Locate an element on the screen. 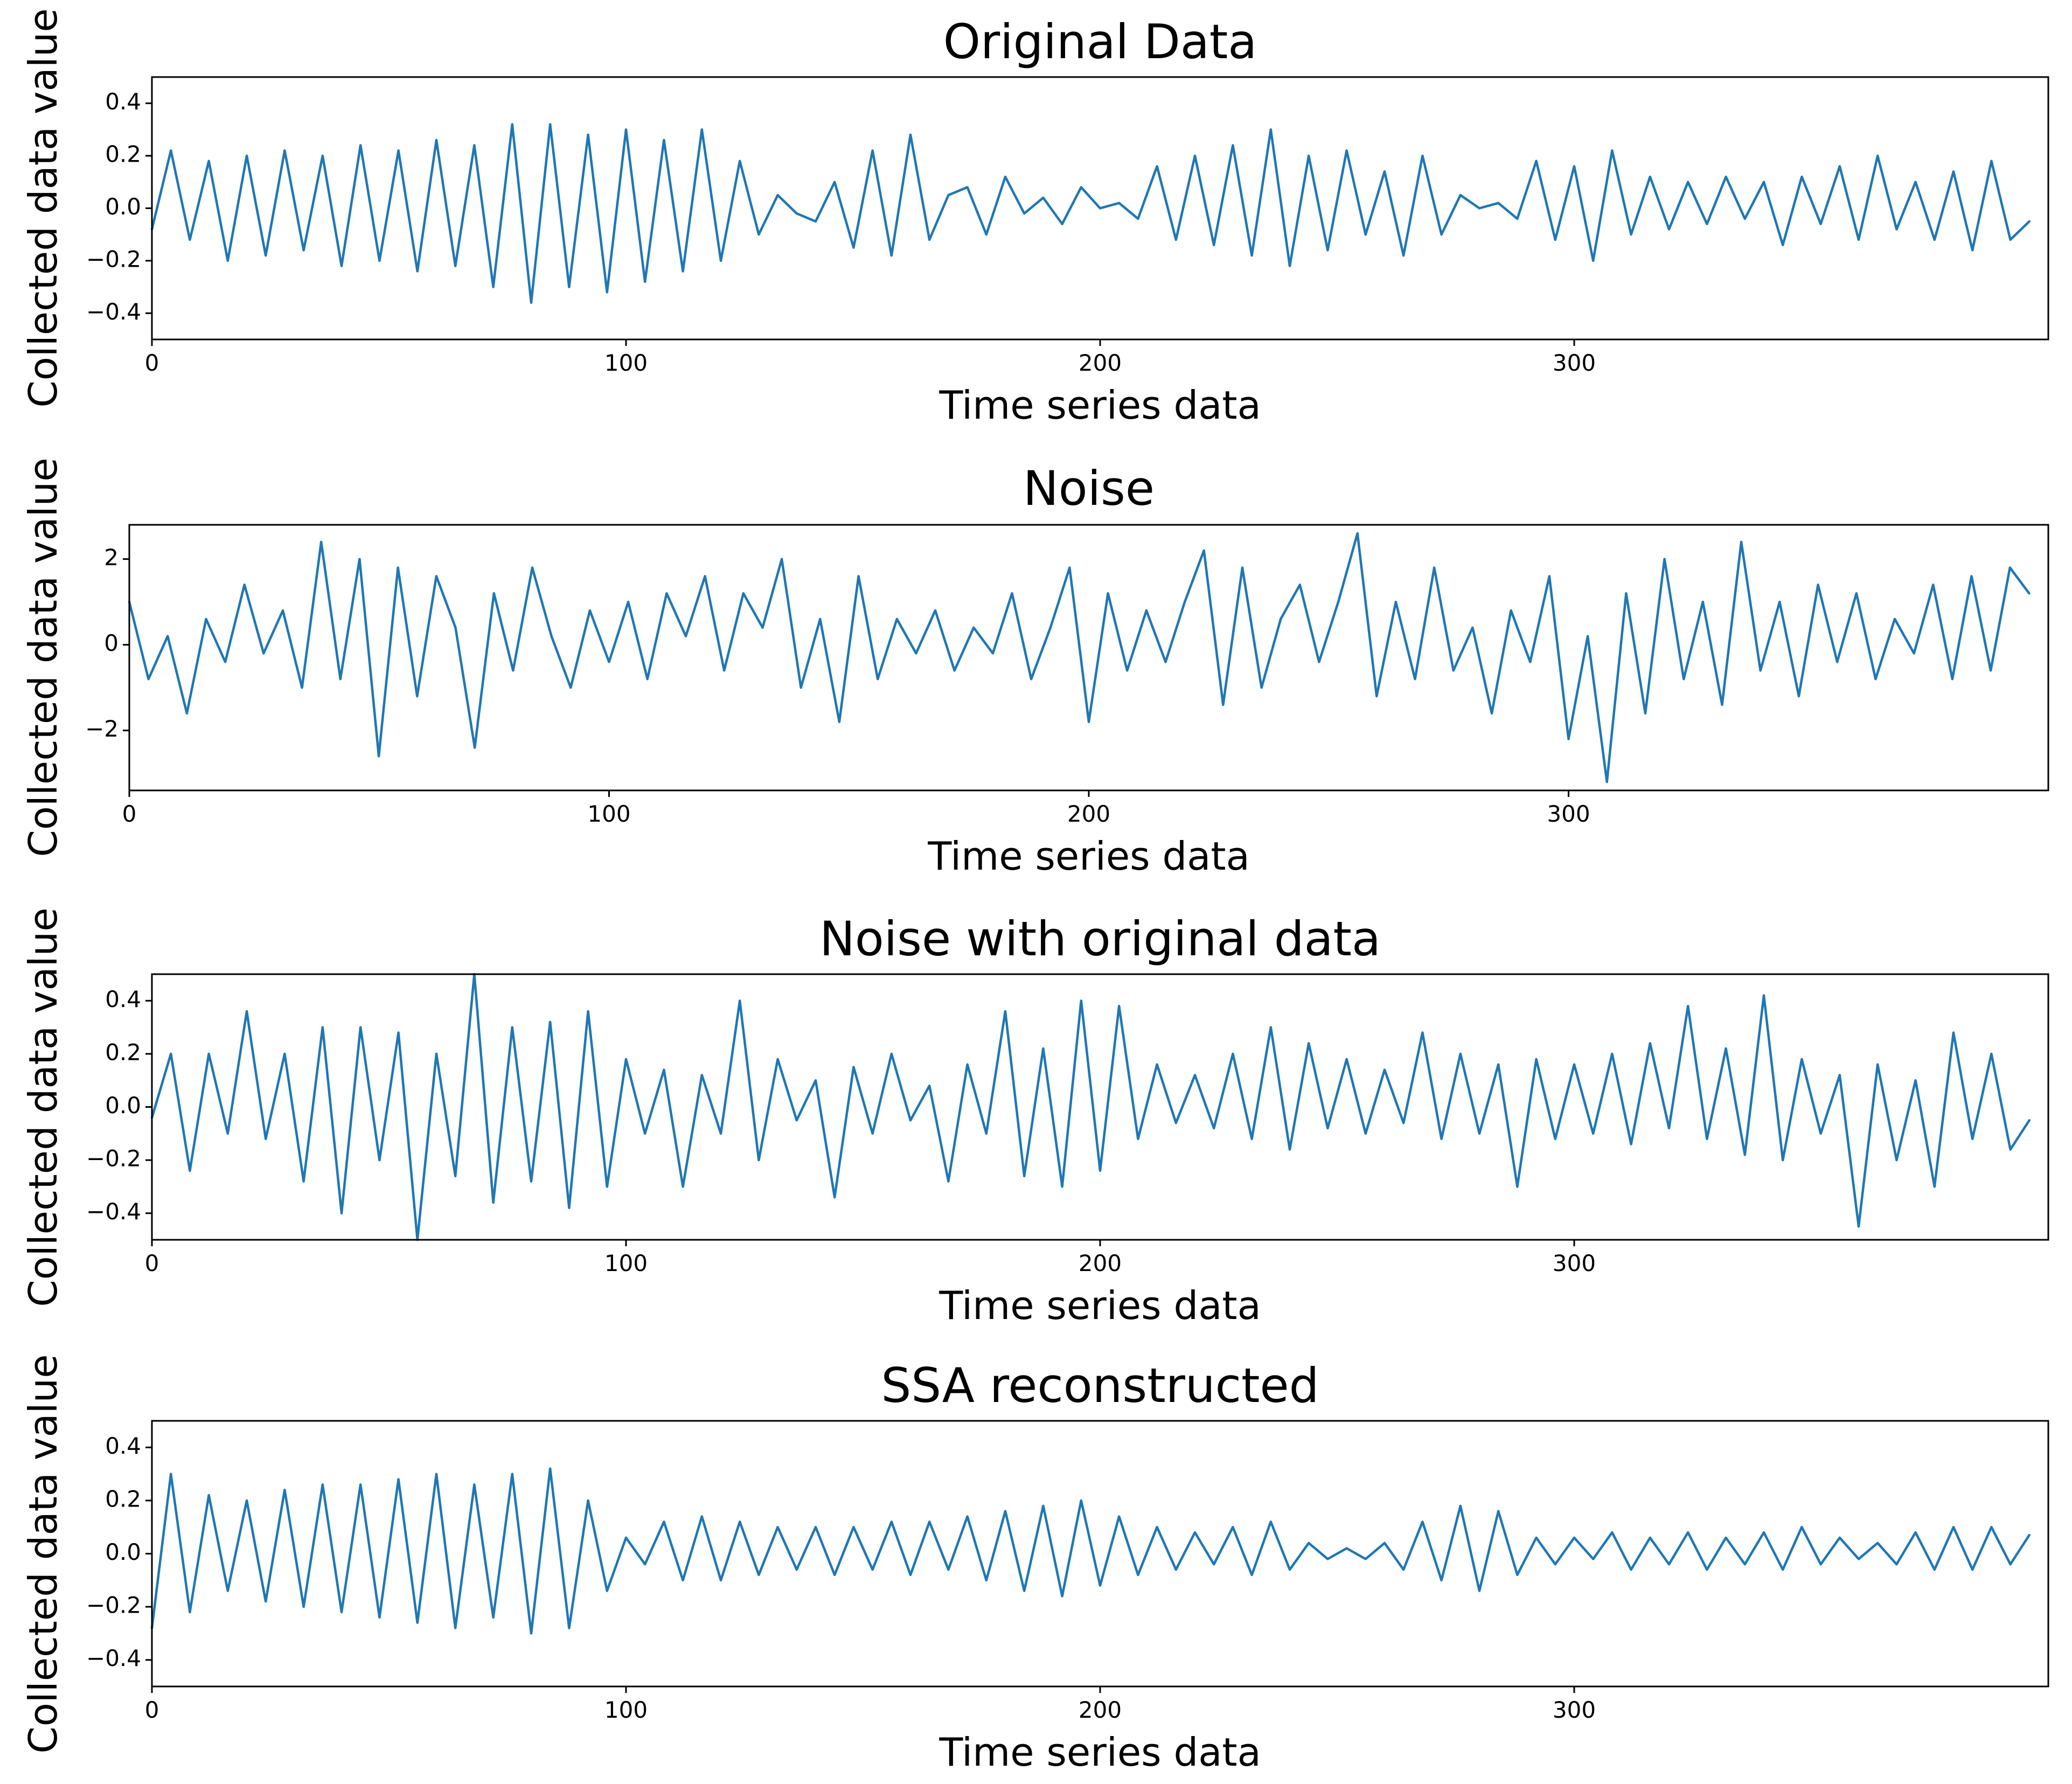  panel-title: Noise is located at coordinates (1089, 488).